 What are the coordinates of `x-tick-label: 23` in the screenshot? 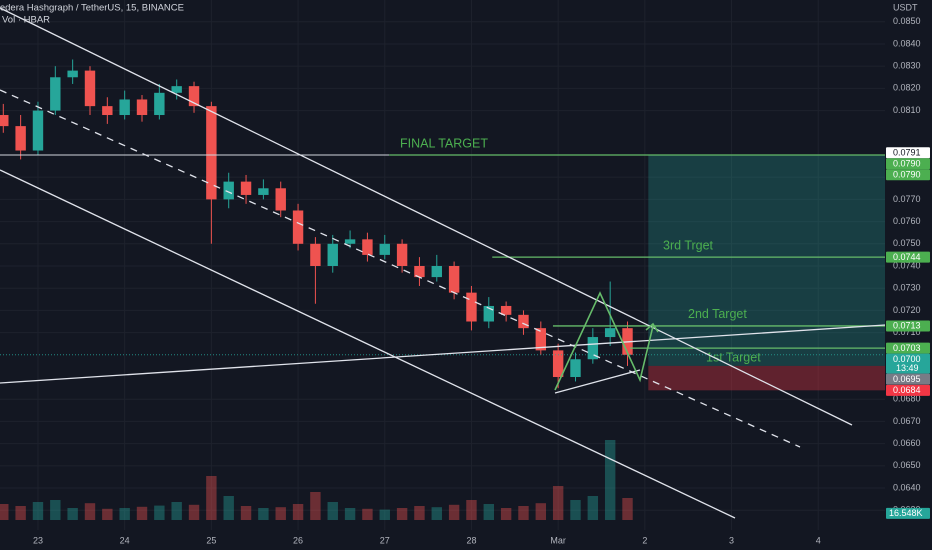 It's located at (38, 540).